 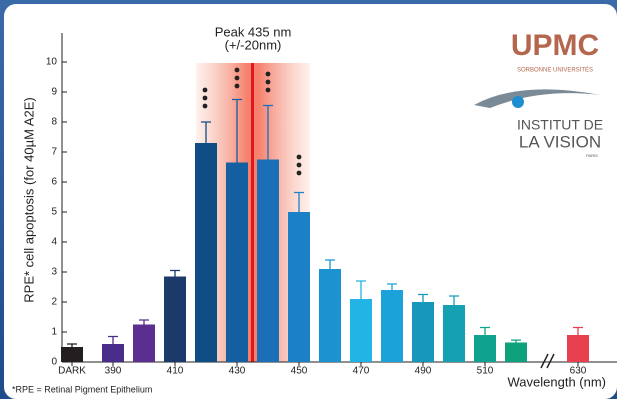 I want to click on logo-upmc: UPMC, so click(x=555, y=45).